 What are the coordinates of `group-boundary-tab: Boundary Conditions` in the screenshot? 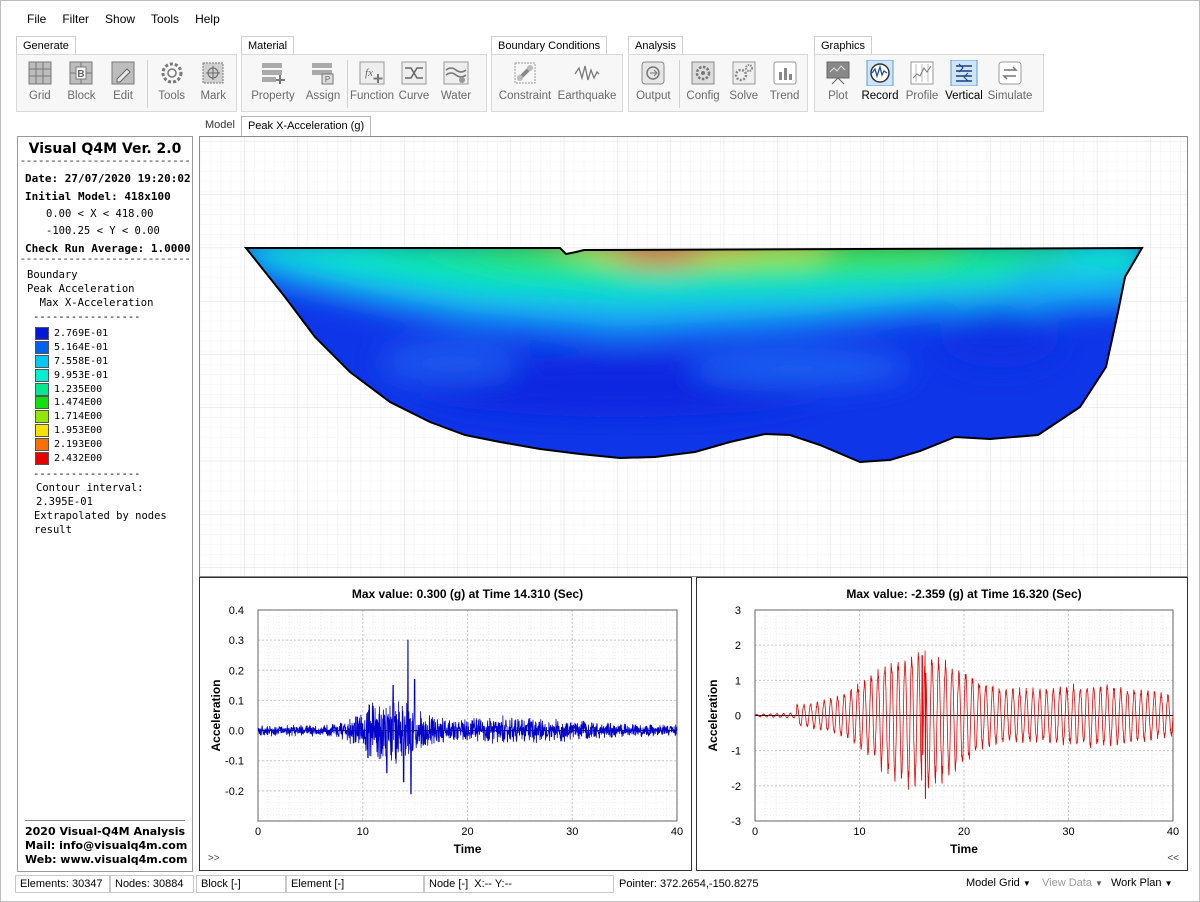 It's located at (549, 45).